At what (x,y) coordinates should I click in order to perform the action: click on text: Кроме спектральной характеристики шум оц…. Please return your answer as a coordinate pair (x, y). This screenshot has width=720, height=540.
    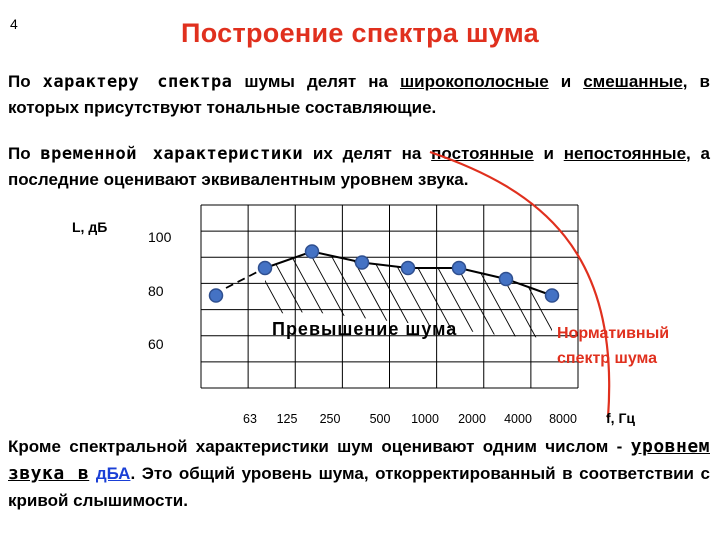
    Looking at the image, I should click on (319, 446).